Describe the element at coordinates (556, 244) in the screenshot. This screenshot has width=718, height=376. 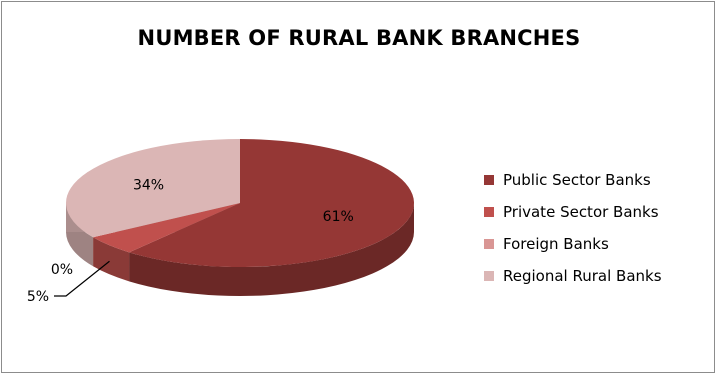
I see `legend-label: Foreign Banks` at that location.